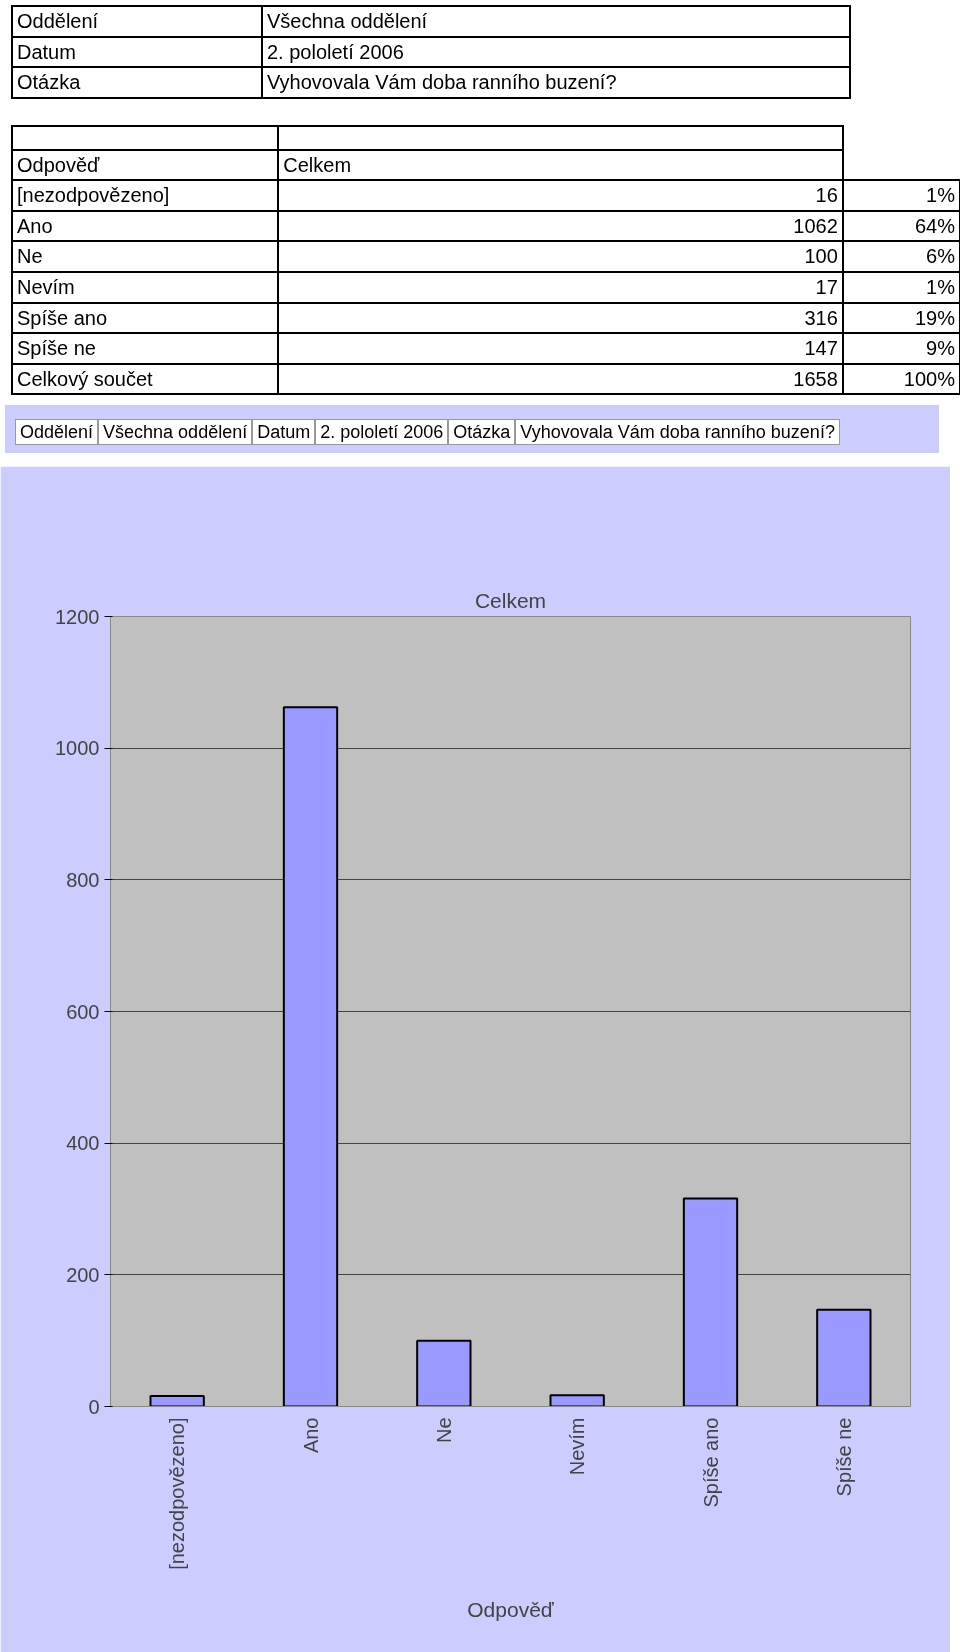 This screenshot has height=1652, width=960. Describe the element at coordinates (560, 348) in the screenshot. I see `text: 147` at that location.